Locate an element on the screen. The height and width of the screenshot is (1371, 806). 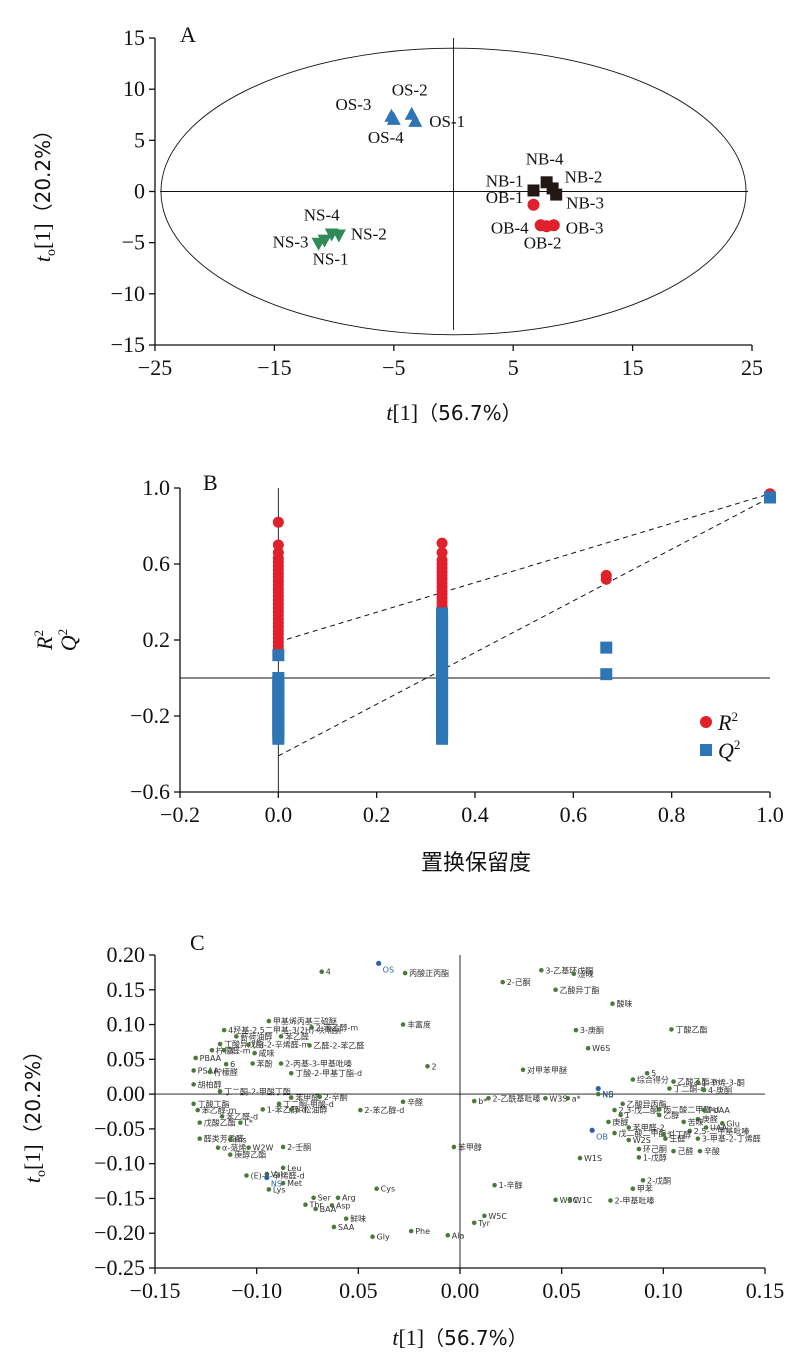
variable-label: W5C is located at coordinates (497, 1216).